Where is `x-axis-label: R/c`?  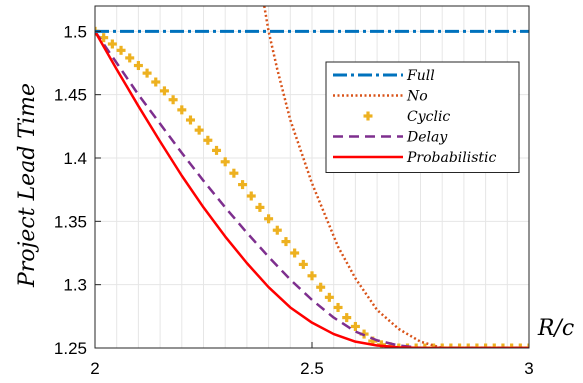 x-axis-label: R/c is located at coordinates (555, 328).